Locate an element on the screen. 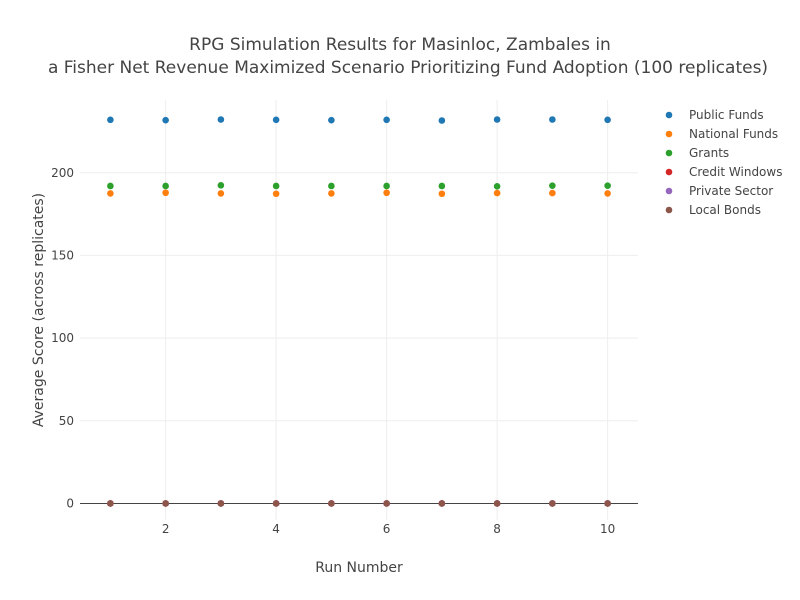 The height and width of the screenshot is (600, 800). legend-label-local-bonds: Local Bonds is located at coordinates (725, 210).